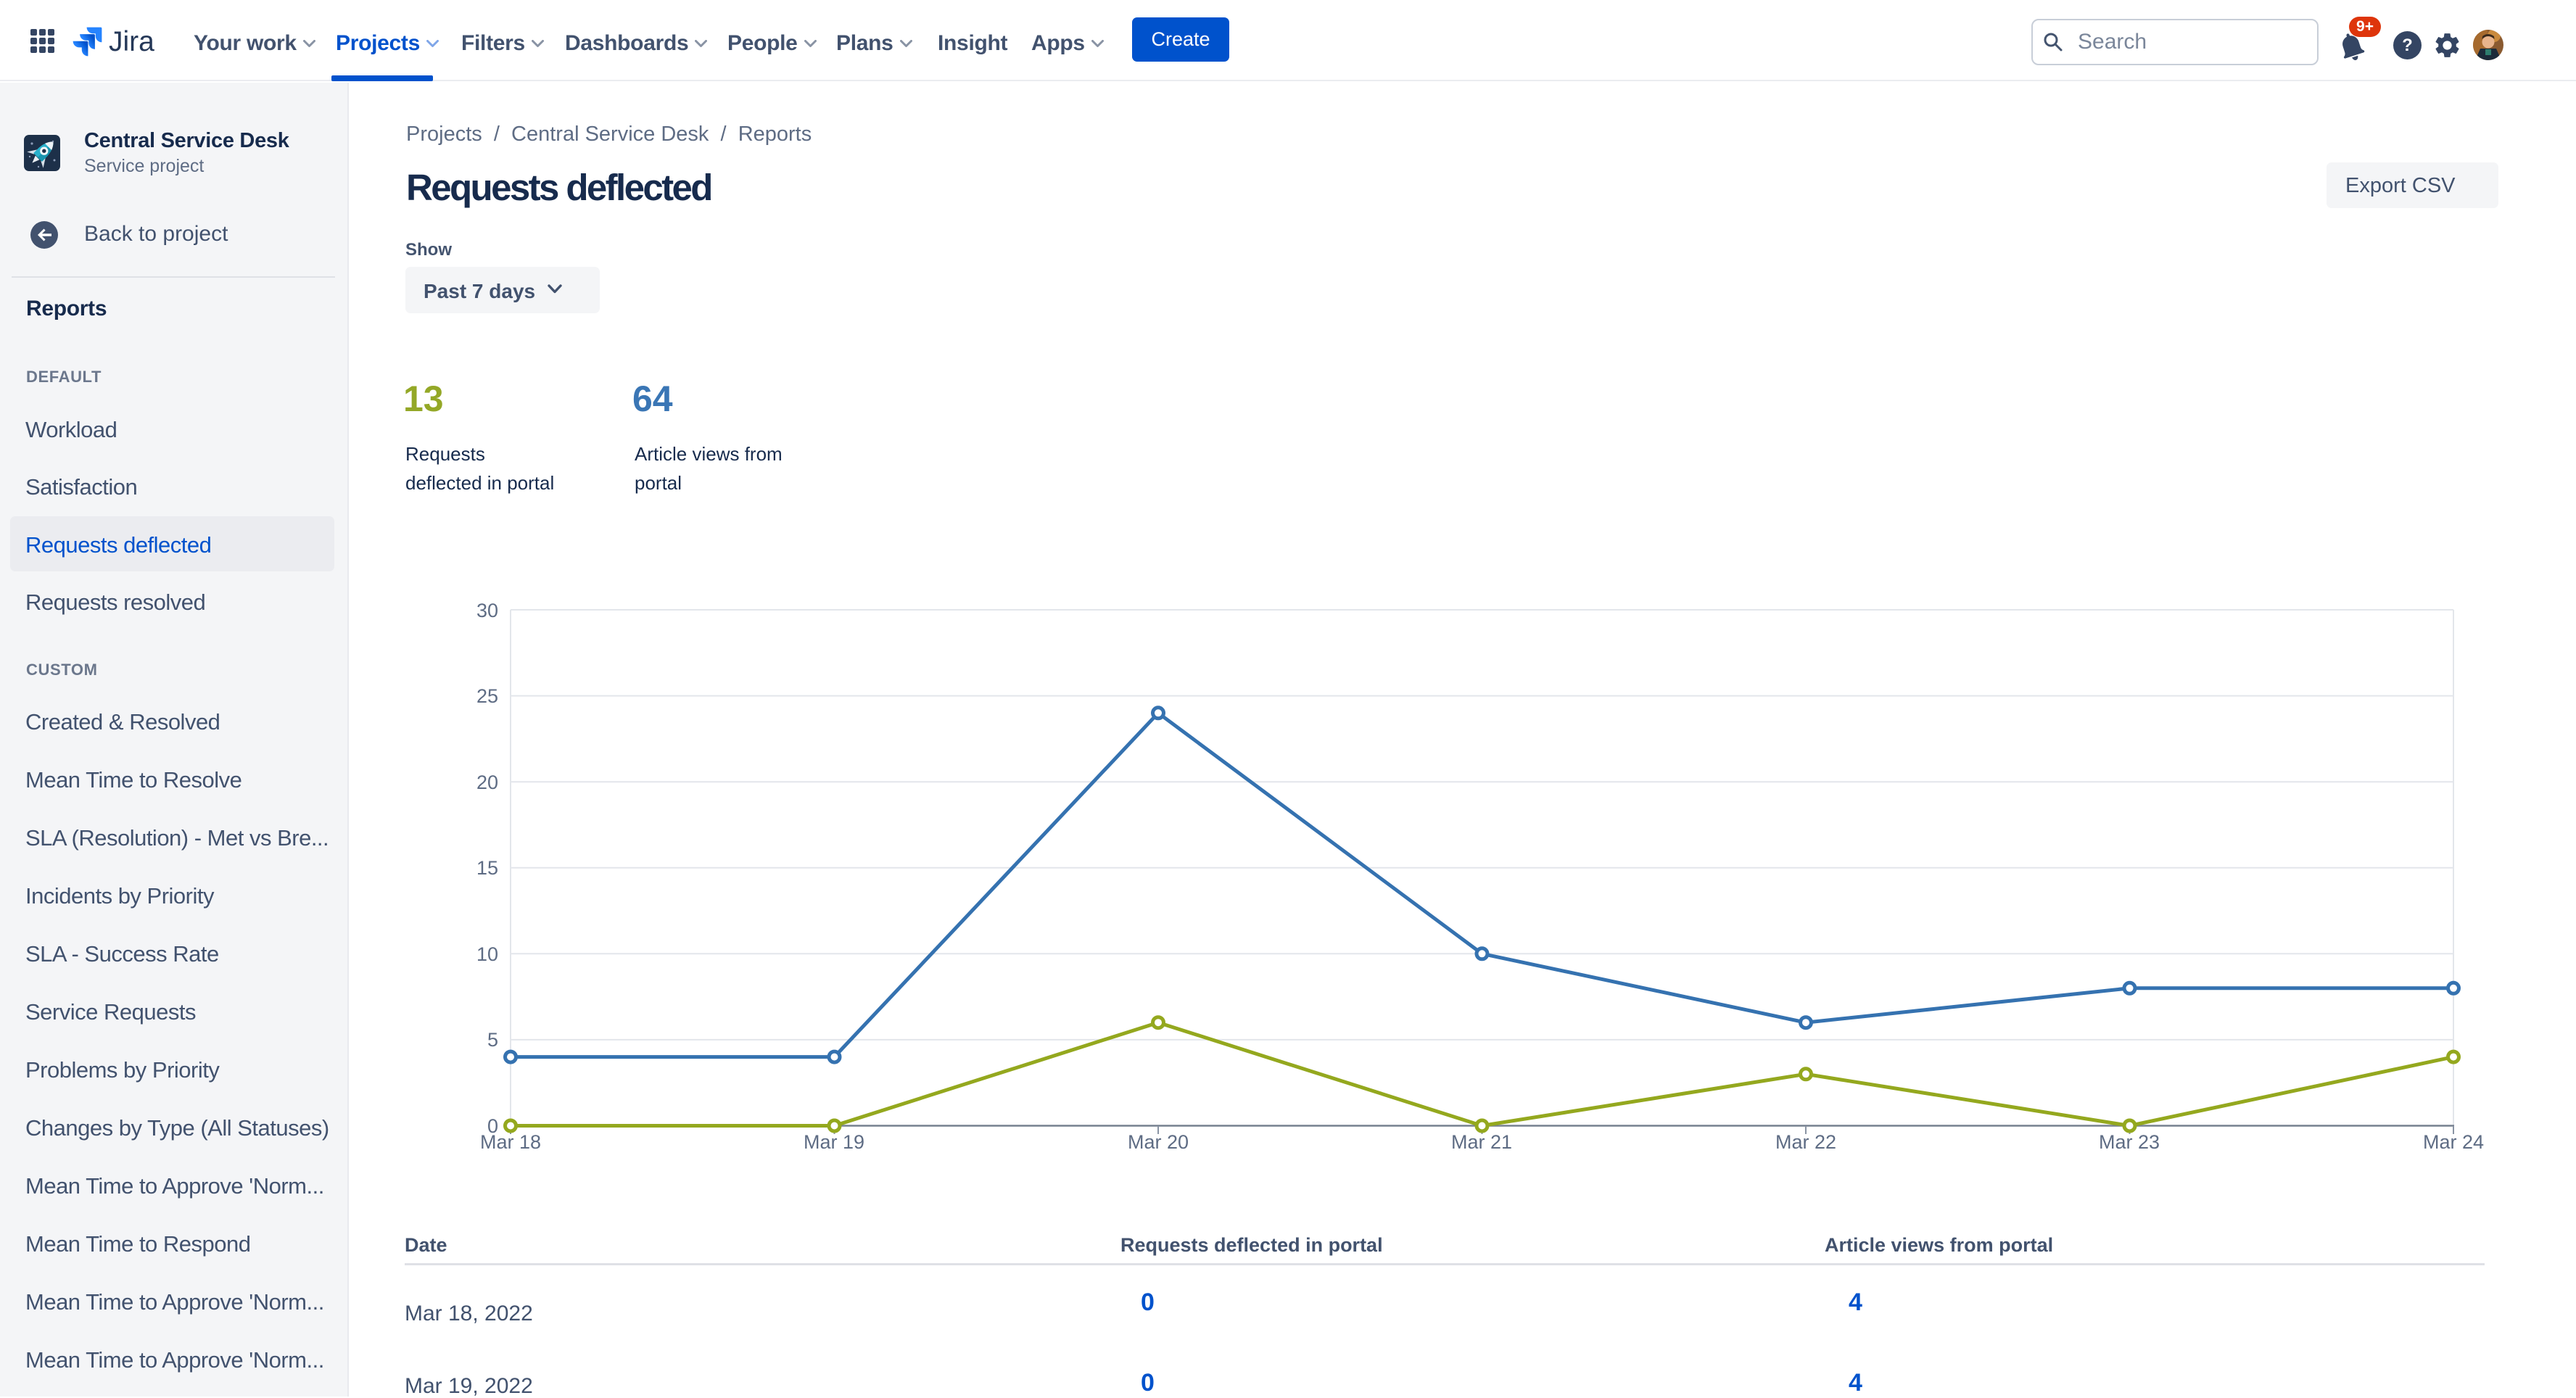  I want to click on svg-text: 15, so click(487, 868).